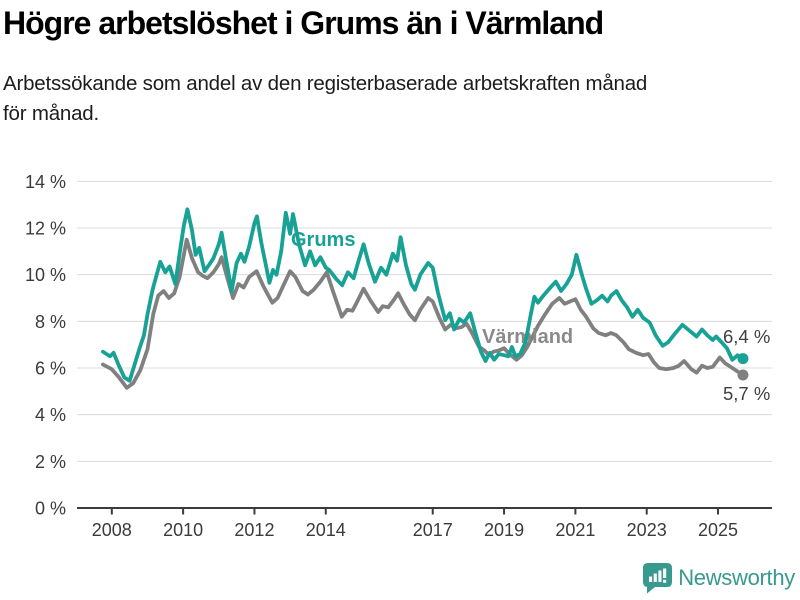 The image size is (800, 600). What do you see at coordinates (51, 113) in the screenshot?
I see `chart-subtitle-line-2: för månad.` at bounding box center [51, 113].